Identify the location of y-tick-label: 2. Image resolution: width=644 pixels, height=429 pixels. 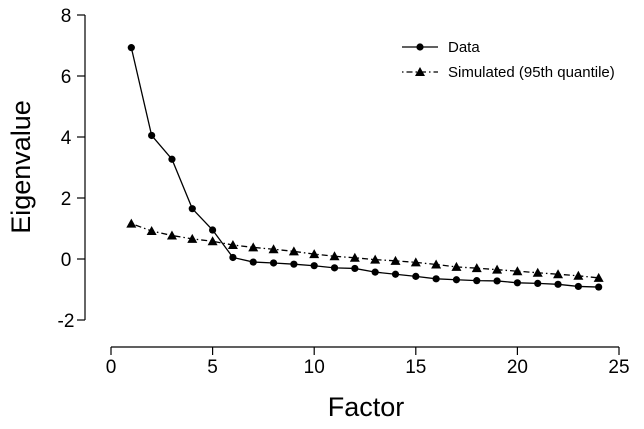
(66, 199).